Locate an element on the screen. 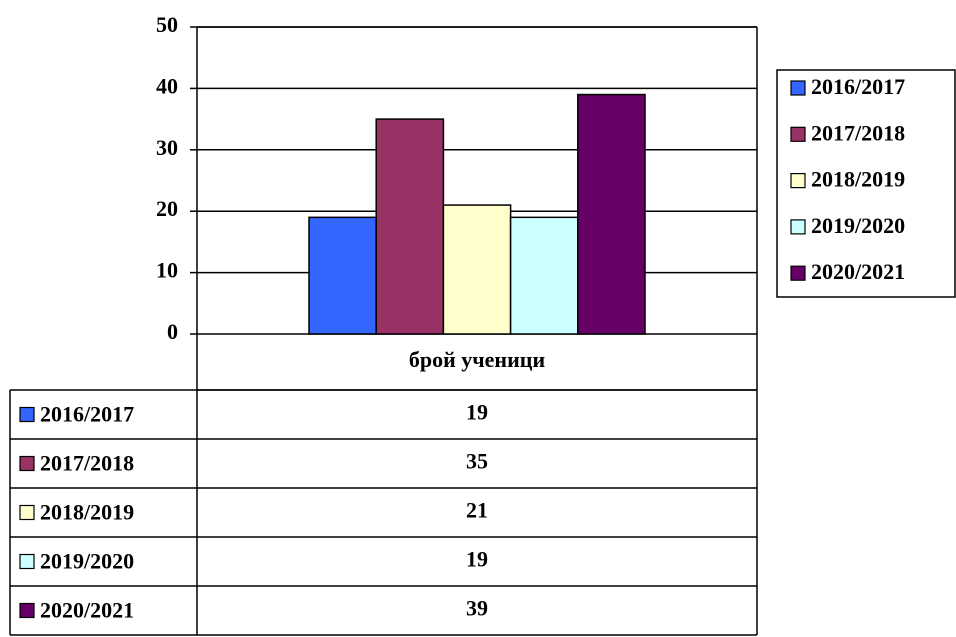  table-row-label: 2018/2019 is located at coordinates (87, 512).